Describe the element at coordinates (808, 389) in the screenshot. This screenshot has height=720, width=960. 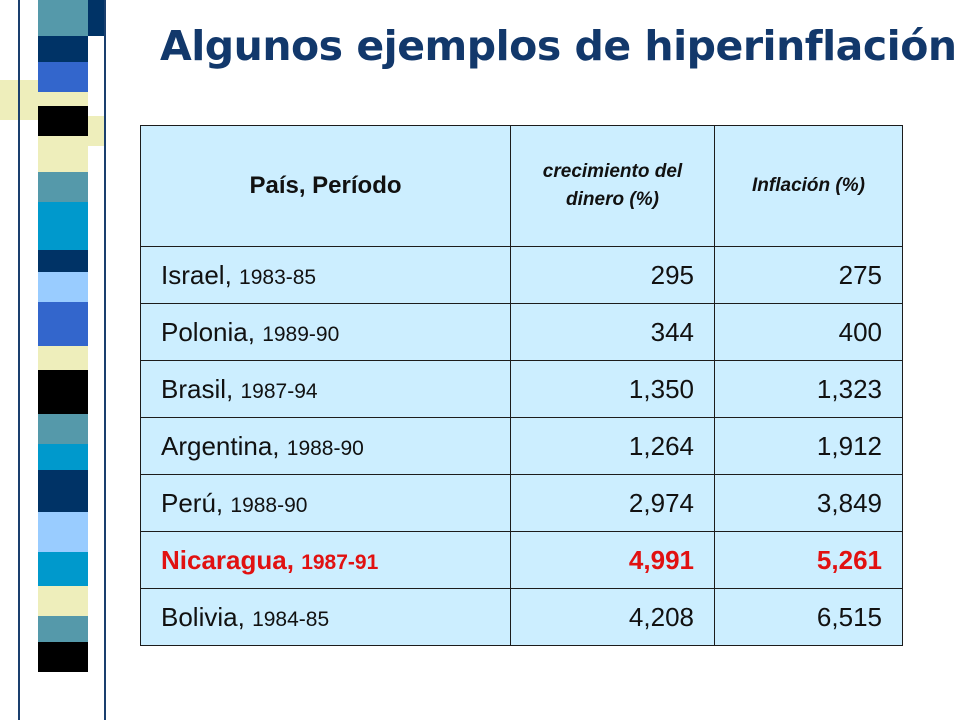
I see `inflation-cell: 1,323` at that location.